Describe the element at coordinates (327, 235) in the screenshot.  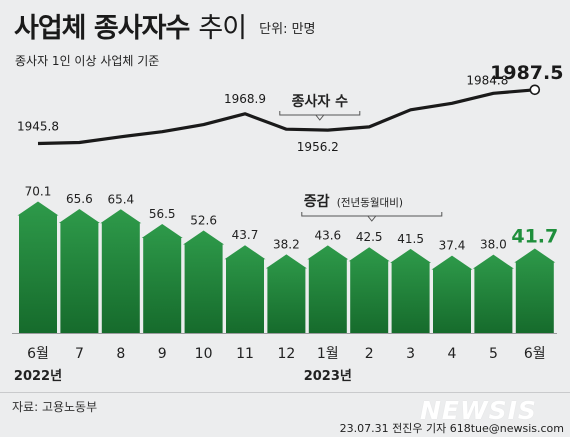
I see `bar-value-label: 43.6` at that location.